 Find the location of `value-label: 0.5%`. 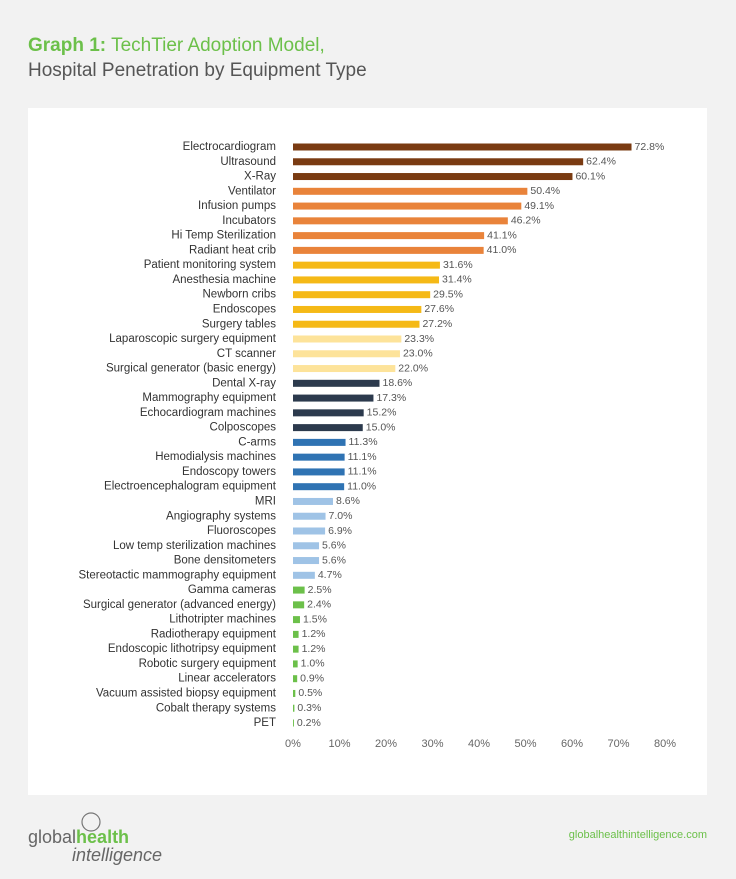

value-label: 0.5% is located at coordinates (310, 693).